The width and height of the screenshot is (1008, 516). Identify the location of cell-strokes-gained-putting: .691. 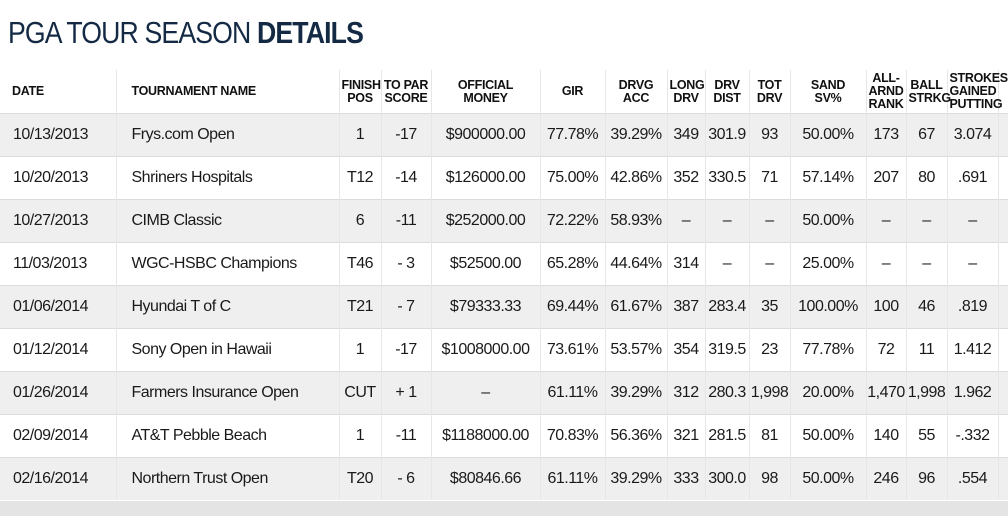
(972, 178).